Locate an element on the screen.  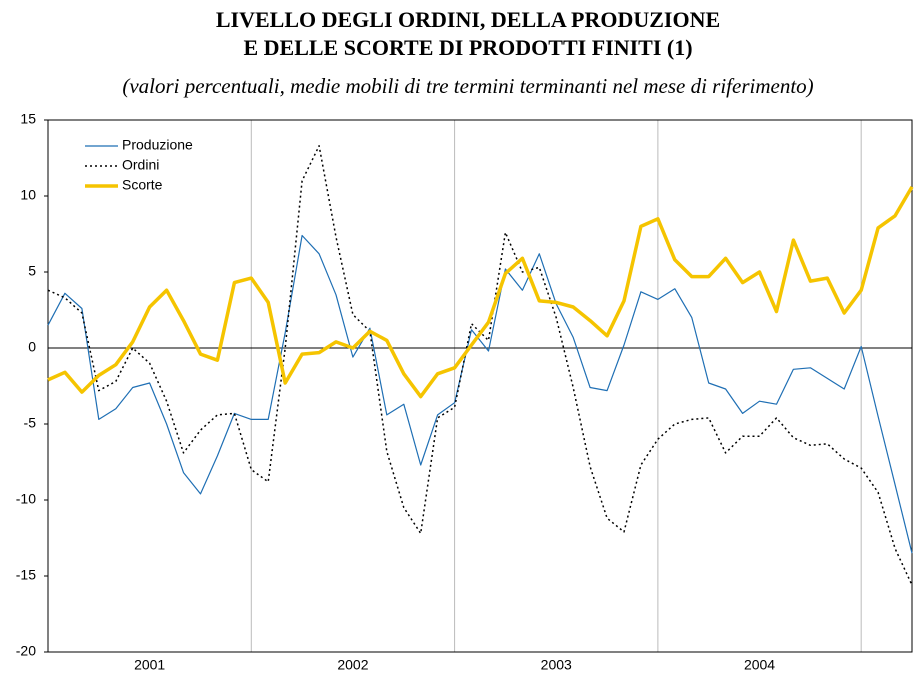
y-tick-label: 10 is located at coordinates (28, 195).